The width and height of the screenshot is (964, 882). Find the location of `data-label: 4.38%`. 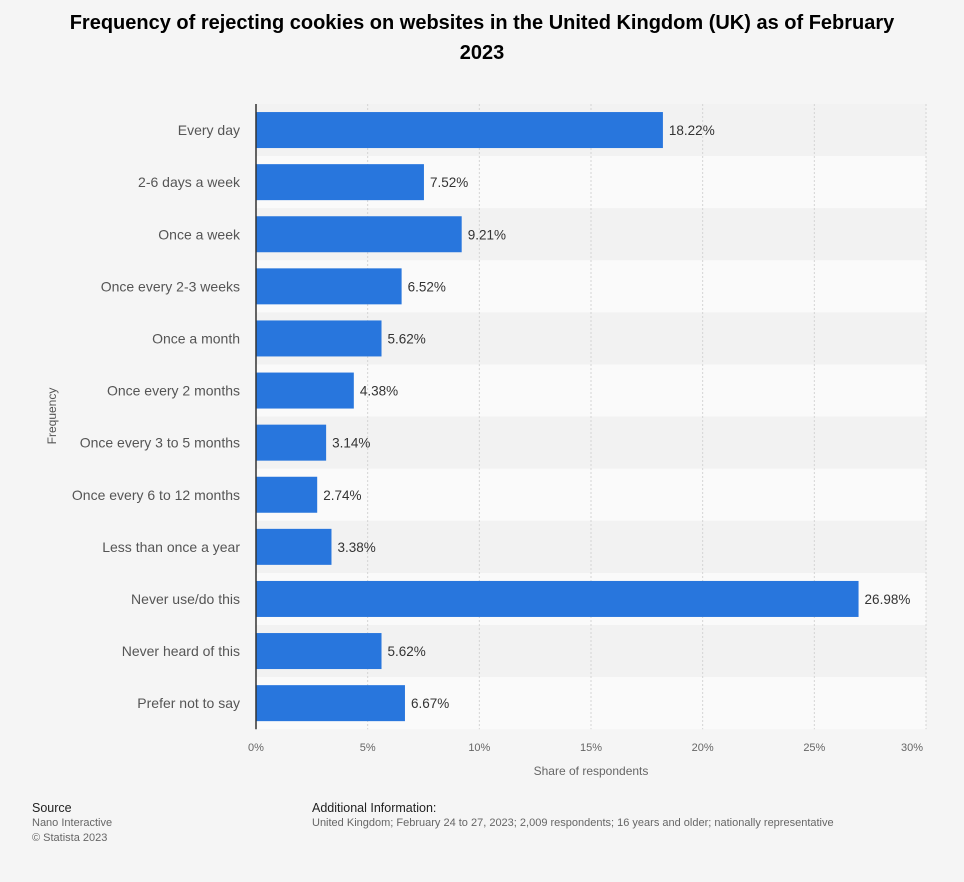

data-label: 4.38% is located at coordinates (379, 391).